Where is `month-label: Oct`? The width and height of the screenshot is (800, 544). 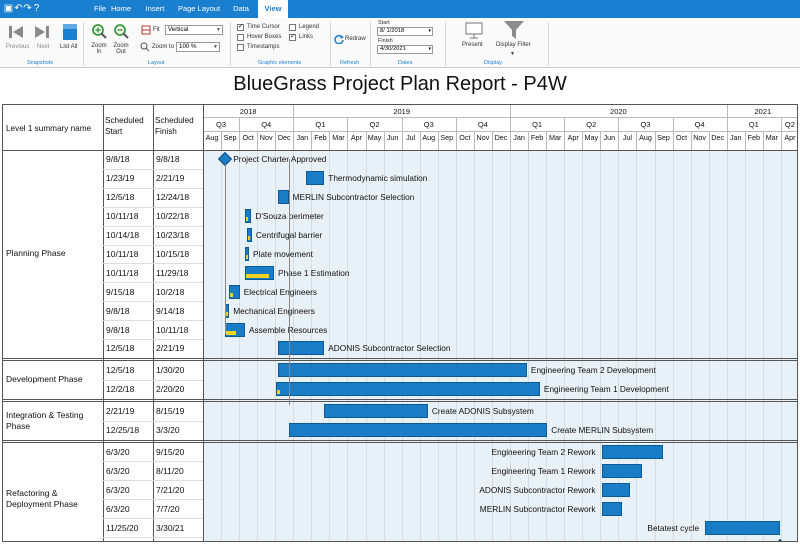
month-label: Oct is located at coordinates (248, 137).